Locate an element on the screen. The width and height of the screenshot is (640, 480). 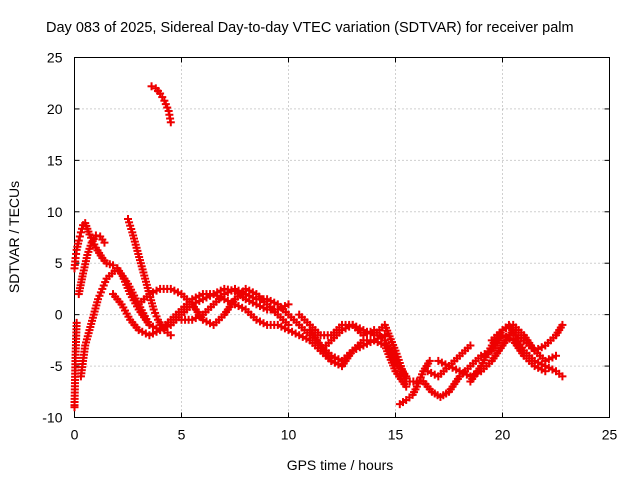
y-tick-label: 5 is located at coordinates (59, 263).